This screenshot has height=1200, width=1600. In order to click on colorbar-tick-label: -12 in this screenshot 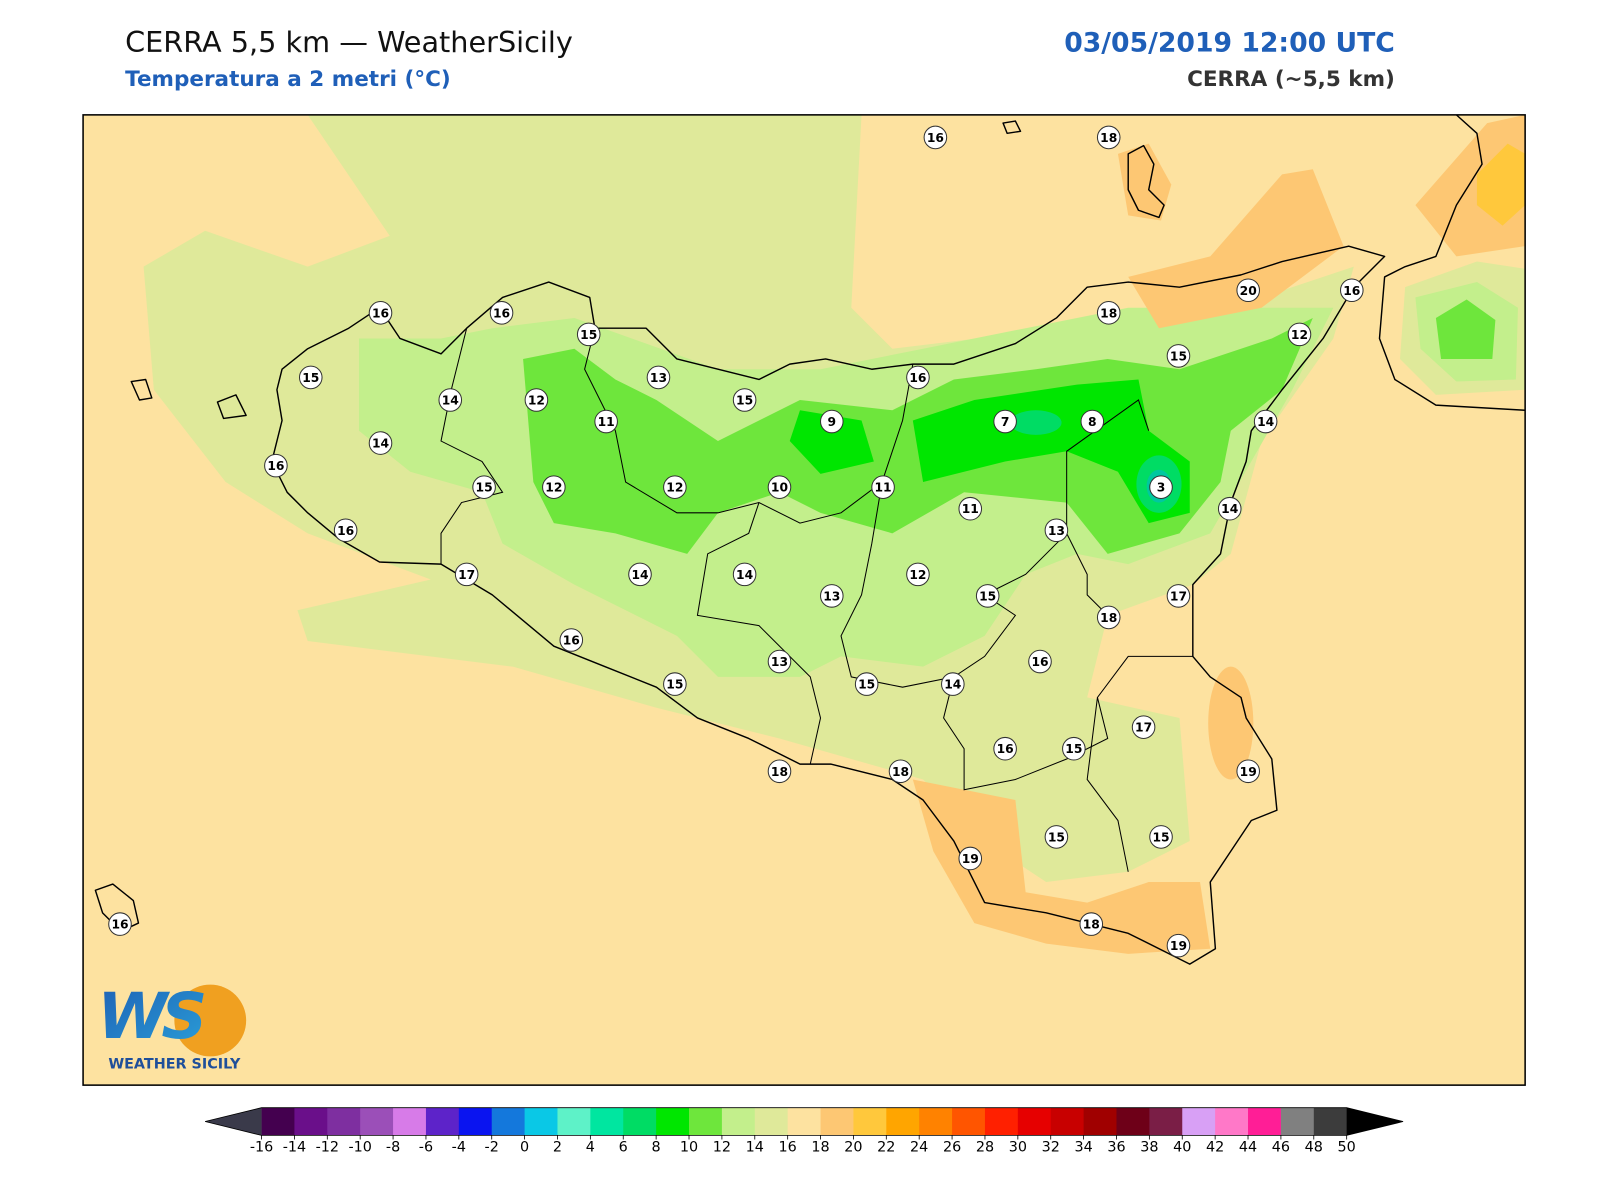, I will do `click(327, 1148)`.